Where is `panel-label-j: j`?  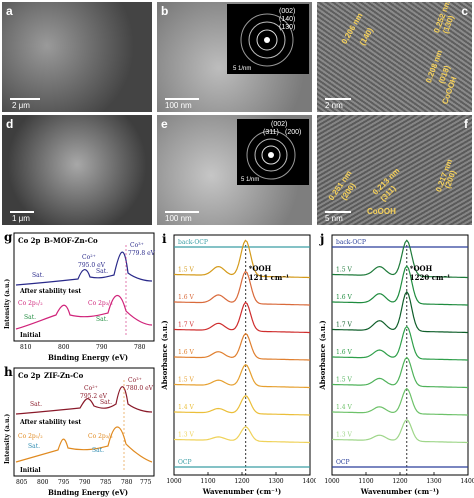
panel-label-j: j is located at coordinates (321, 239).